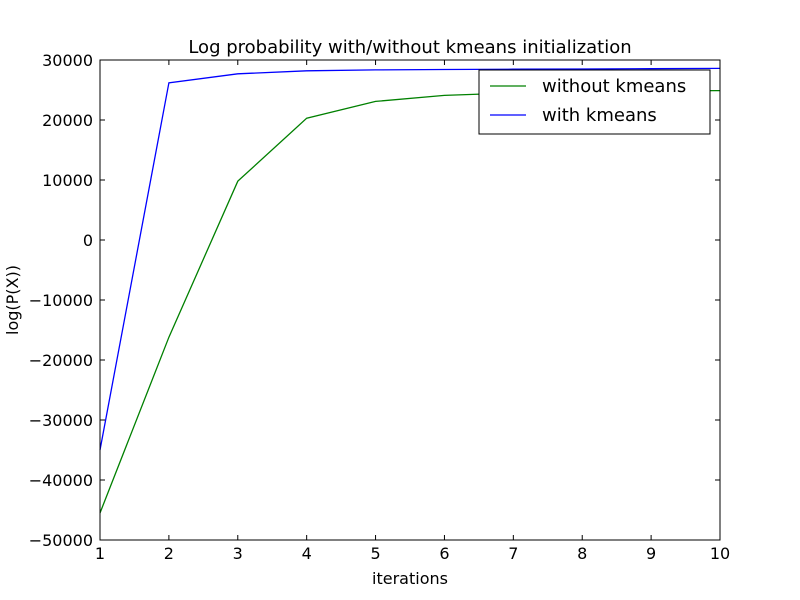 This screenshot has width=800, height=600. I want to click on x-tick-label: 4, so click(307, 553).